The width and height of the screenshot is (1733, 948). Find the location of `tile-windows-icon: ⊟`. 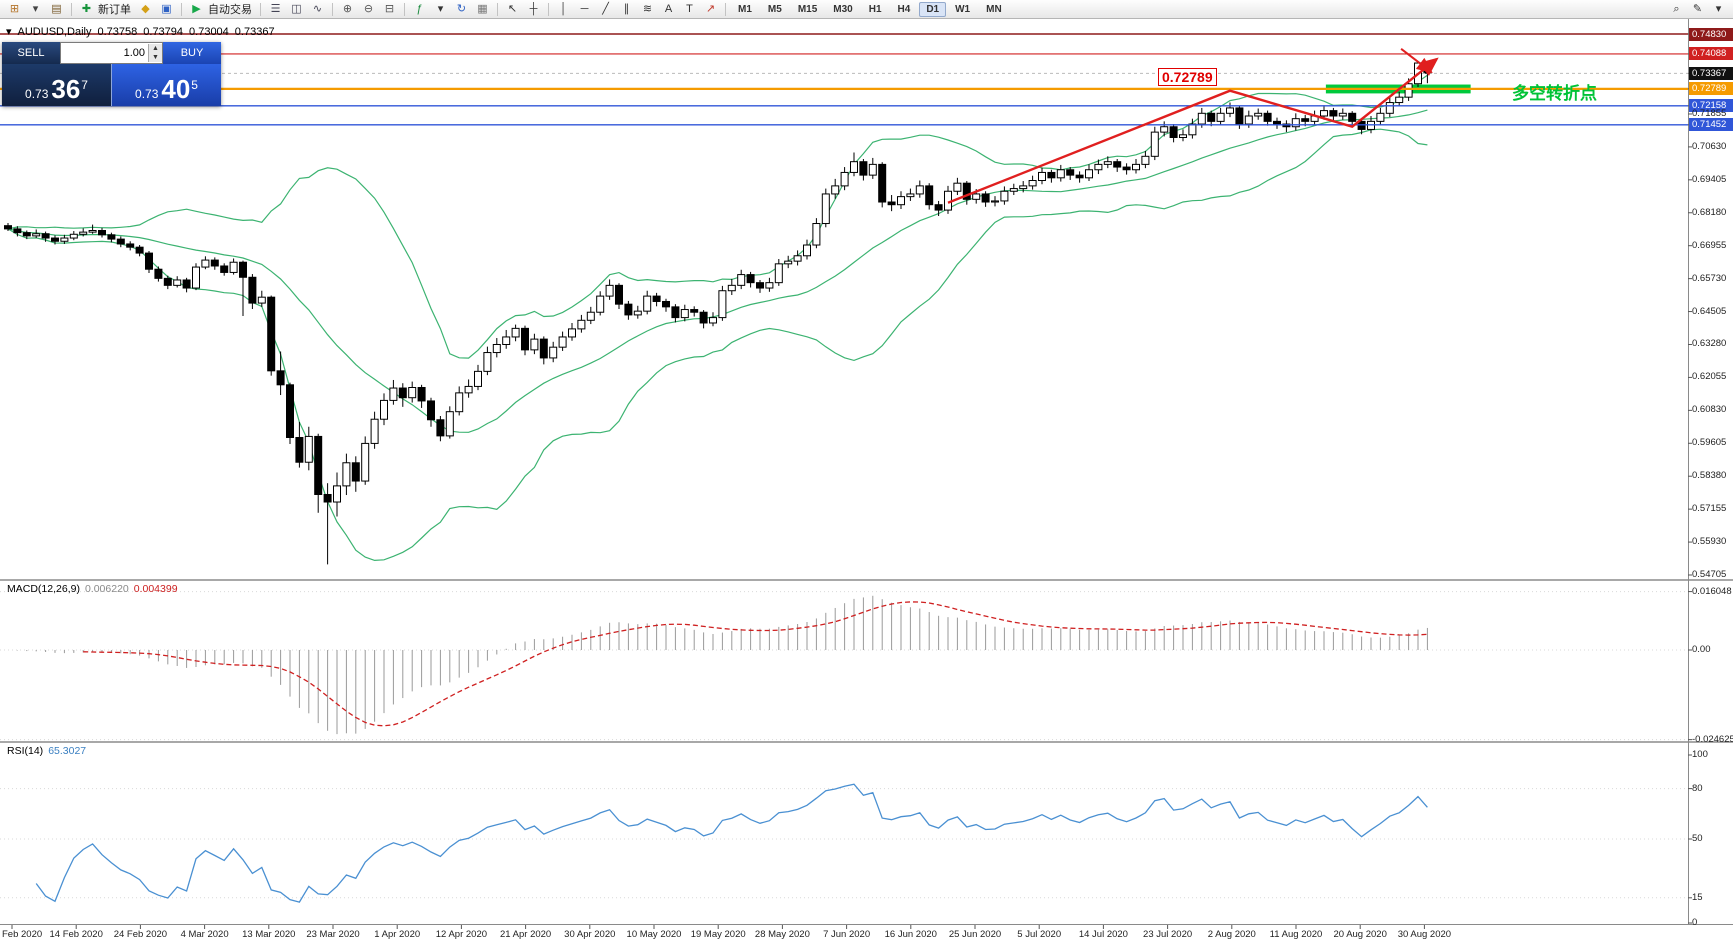

tile-windows-icon: ⊟ is located at coordinates (389, 8).